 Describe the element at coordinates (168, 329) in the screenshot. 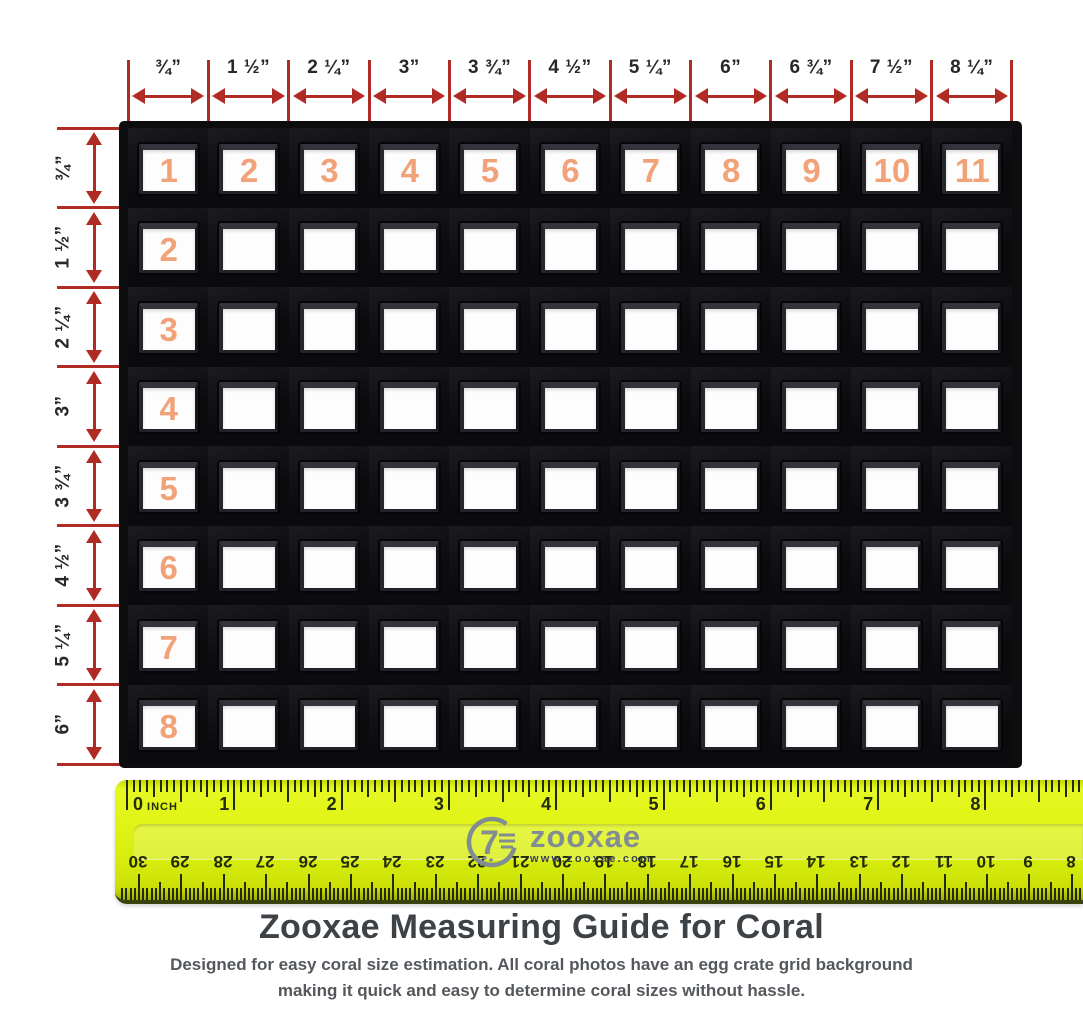

I see `cell-number: 3` at that location.